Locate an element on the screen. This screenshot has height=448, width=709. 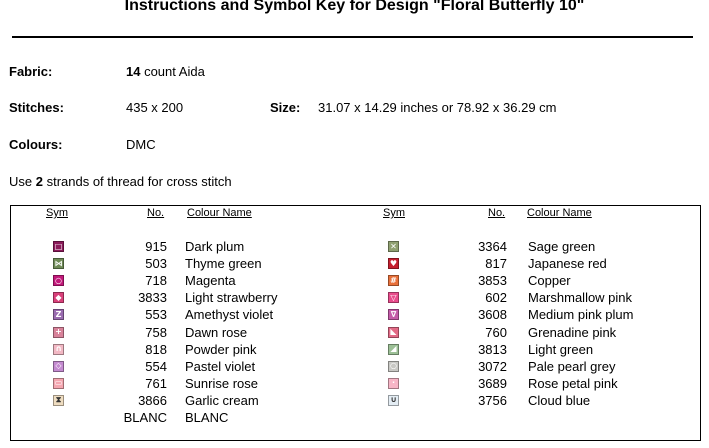
right-dmc-number: 3813 is located at coordinates (492, 349).